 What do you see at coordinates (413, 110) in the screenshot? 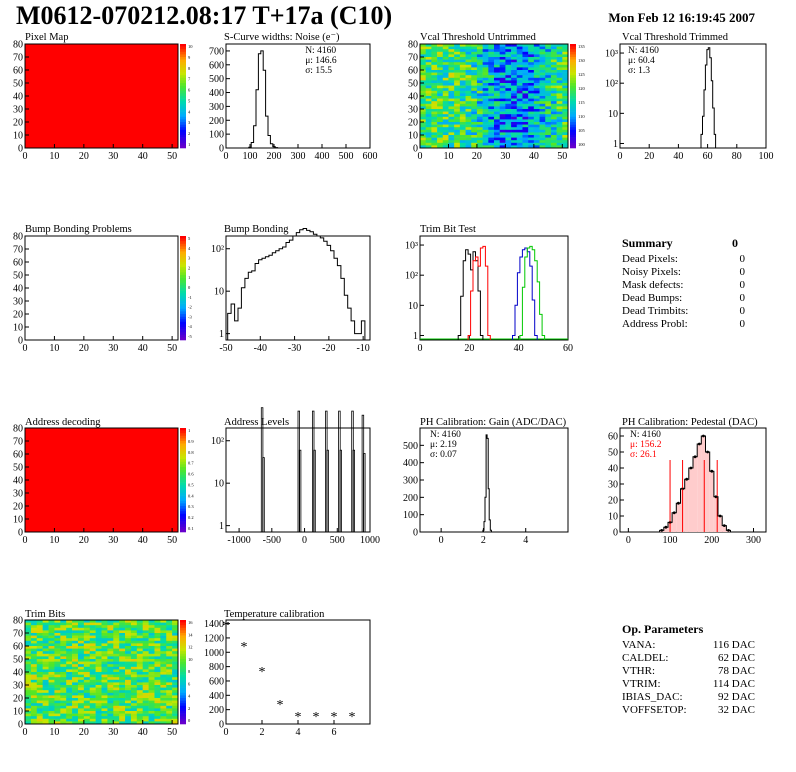
I see `y-tick-label: 30` at bounding box center [413, 110].